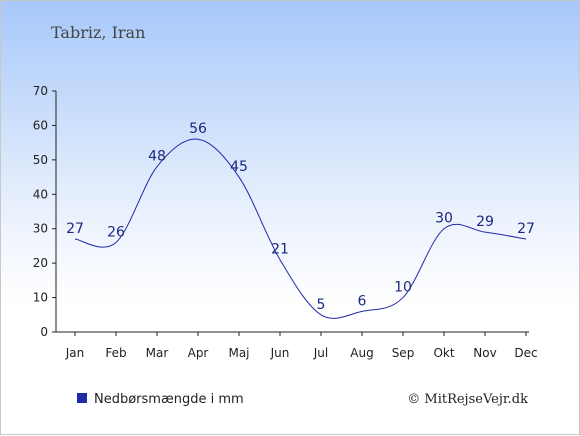 Image resolution: width=580 pixels, height=436 pixels. What do you see at coordinates (157, 157) in the screenshot?
I see `data-label: 48` at bounding box center [157, 157].